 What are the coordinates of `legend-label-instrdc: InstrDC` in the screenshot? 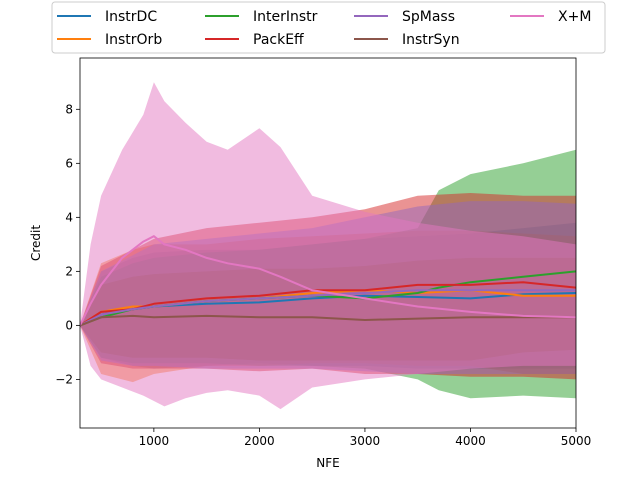 It's located at (131, 17).